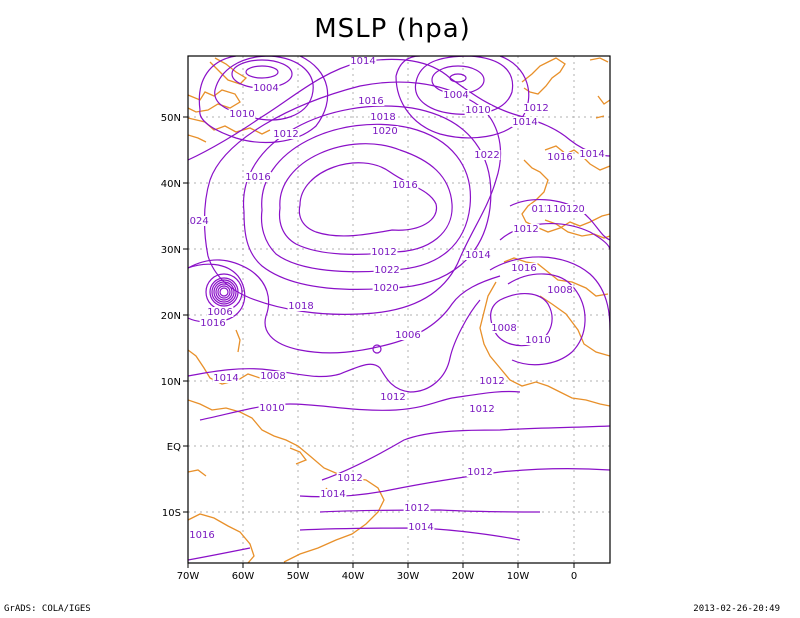  Describe the element at coordinates (540, 209) in the screenshot. I see `isobar-label: 012` at that location.